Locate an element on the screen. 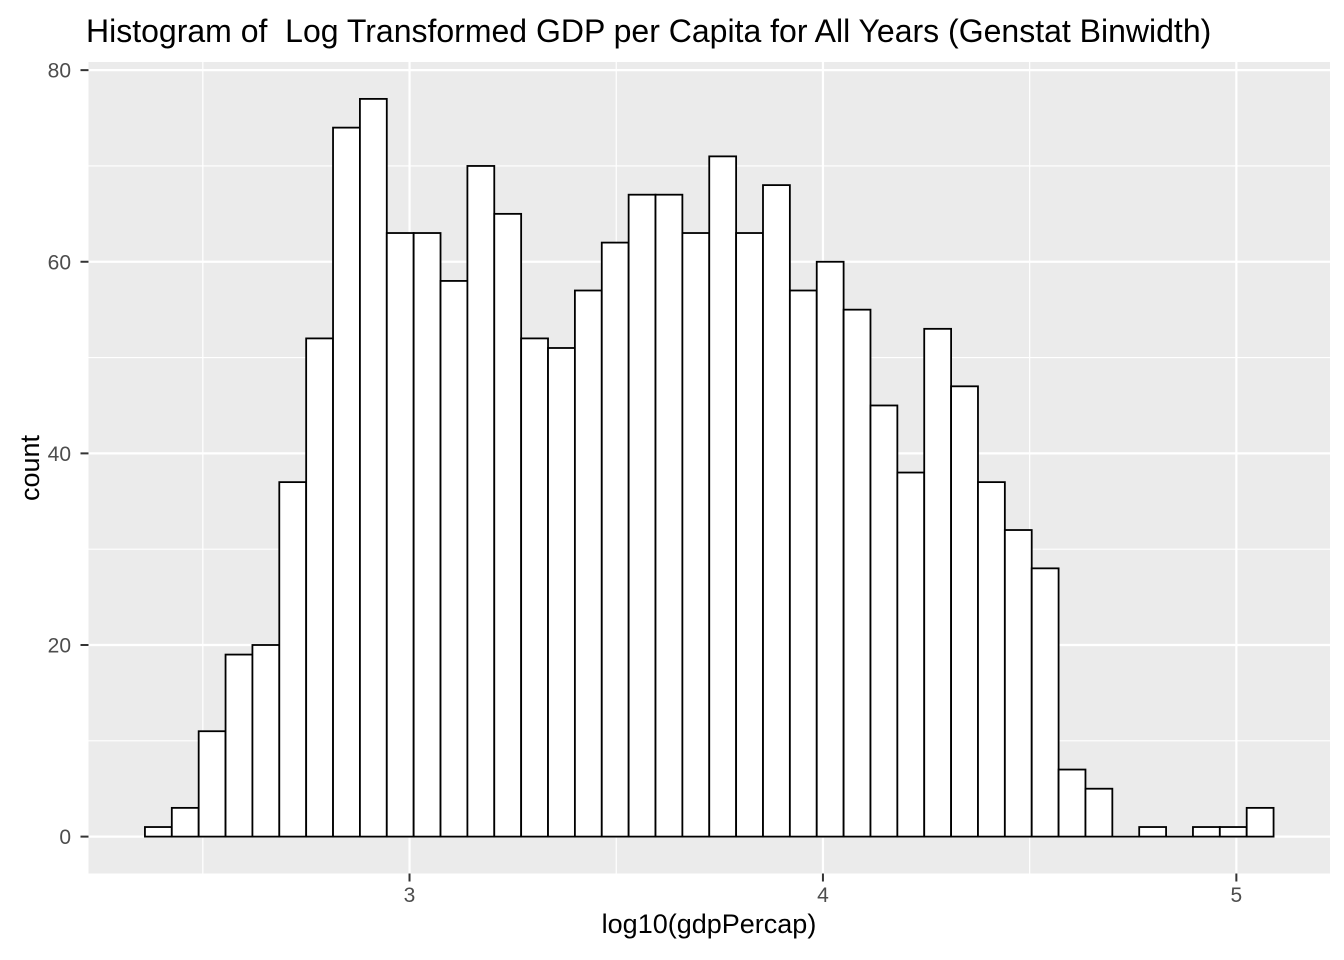 This screenshot has width=1344, height=960. y-tick-label: 0 is located at coordinates (65, 837).